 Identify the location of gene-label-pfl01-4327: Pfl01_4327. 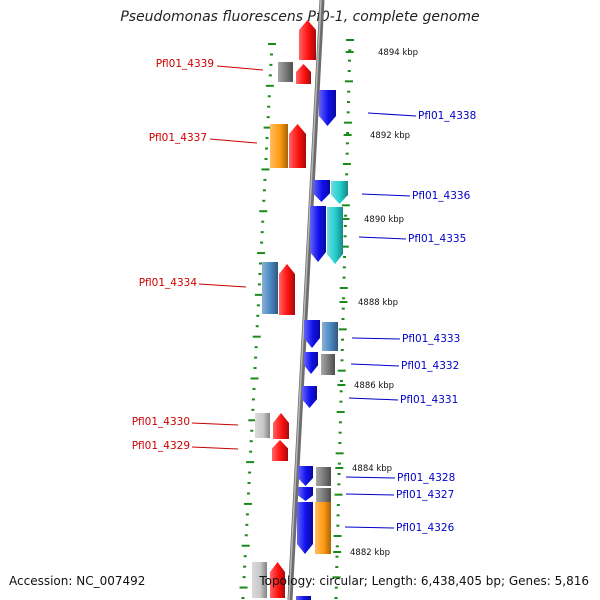
(425, 495).